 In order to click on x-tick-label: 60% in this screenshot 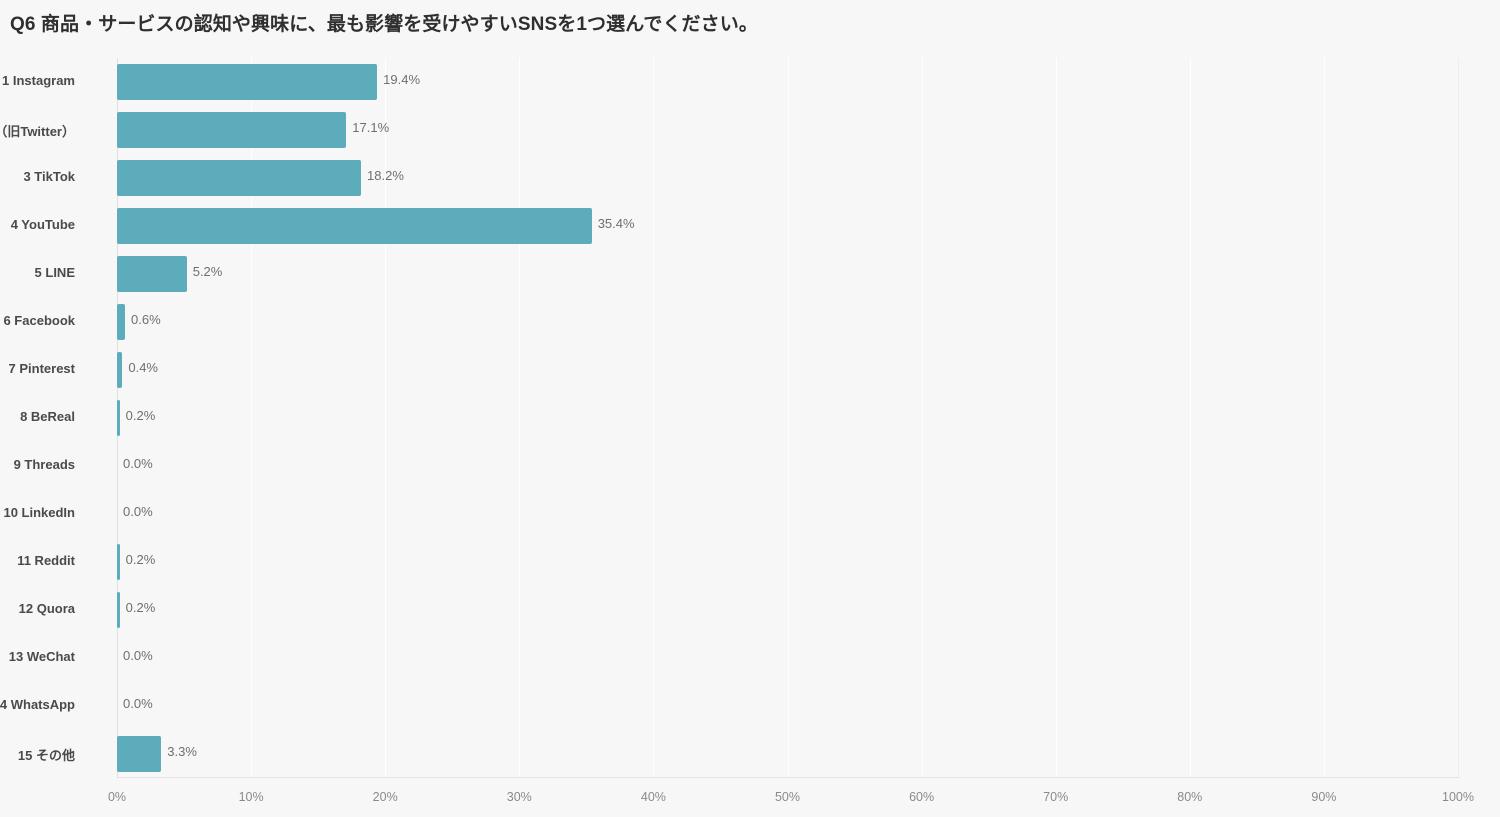, I will do `click(922, 797)`.